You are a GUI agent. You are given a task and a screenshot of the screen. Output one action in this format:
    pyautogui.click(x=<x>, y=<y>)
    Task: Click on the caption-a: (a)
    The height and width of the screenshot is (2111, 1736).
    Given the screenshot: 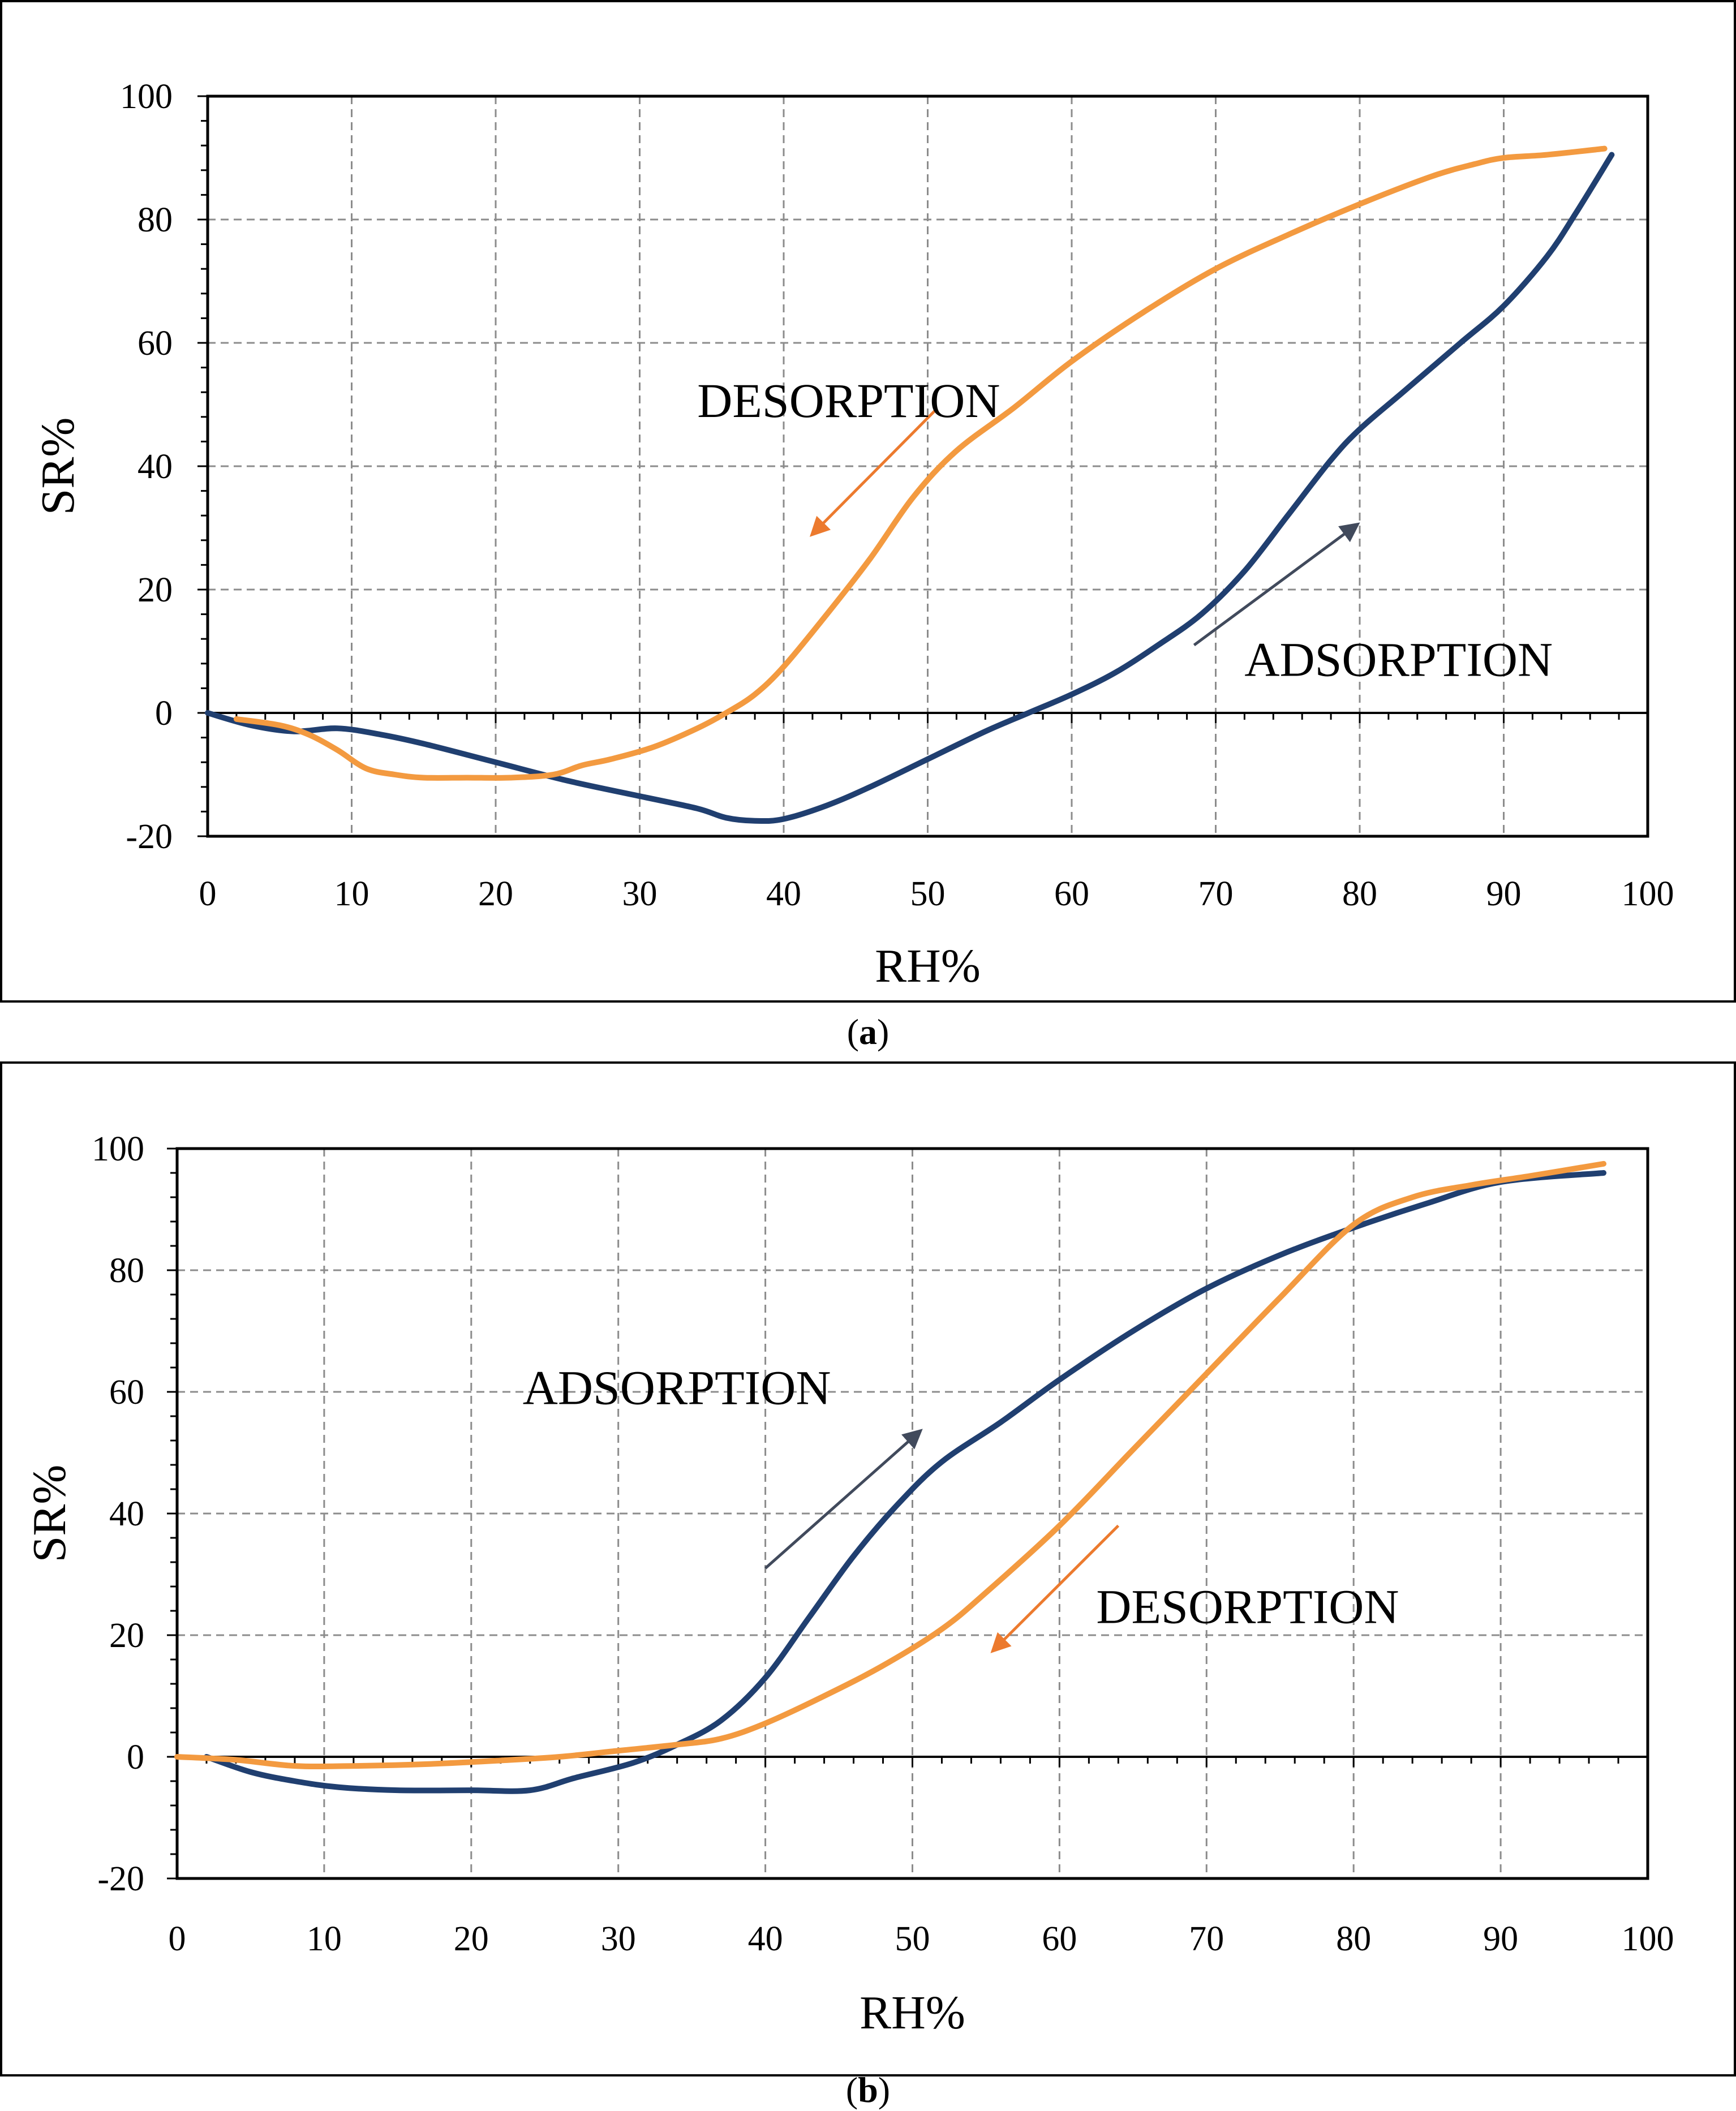 What is the action you would take?
    pyautogui.click(x=868, y=1032)
    